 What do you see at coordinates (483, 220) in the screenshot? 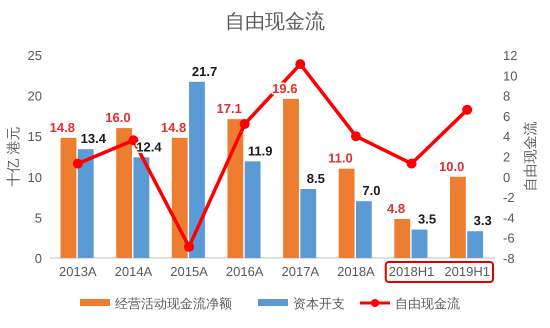
I see `data-label: 3.3` at bounding box center [483, 220].